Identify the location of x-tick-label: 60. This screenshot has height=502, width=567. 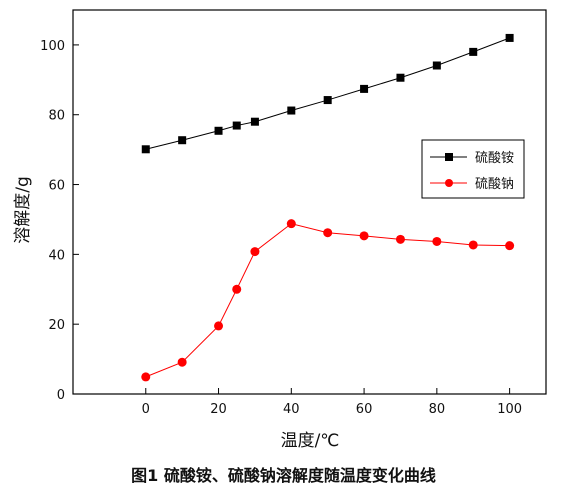
(364, 409).